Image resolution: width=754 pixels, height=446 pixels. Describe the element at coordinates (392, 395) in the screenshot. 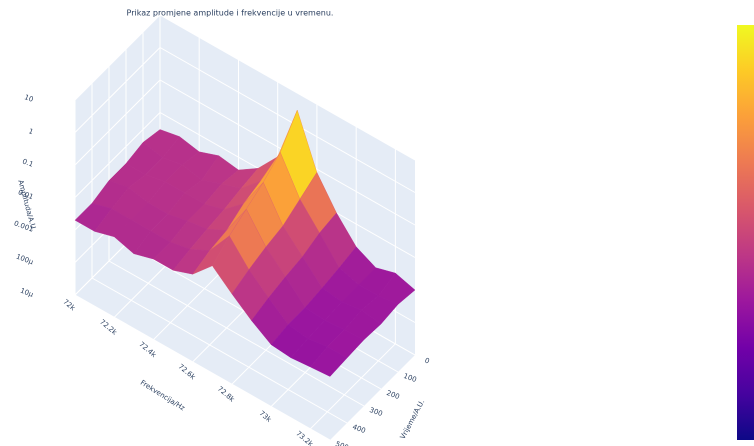

I see `y-tick-label: 200` at that location.